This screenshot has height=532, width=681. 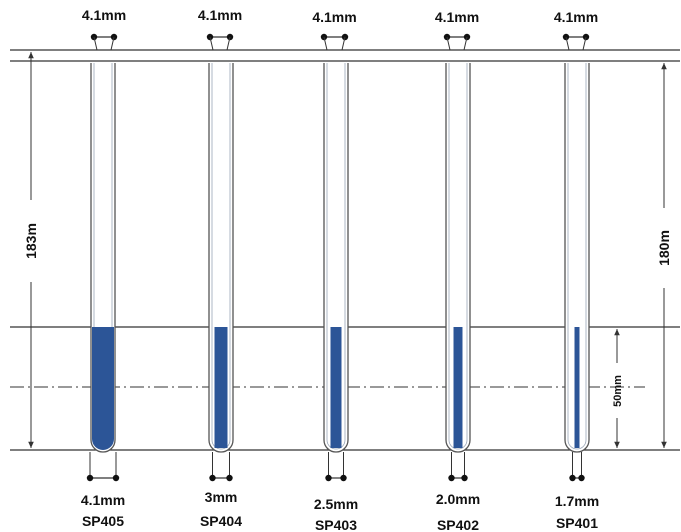 I want to click on tube-model-label: SP404, so click(x=221, y=521).